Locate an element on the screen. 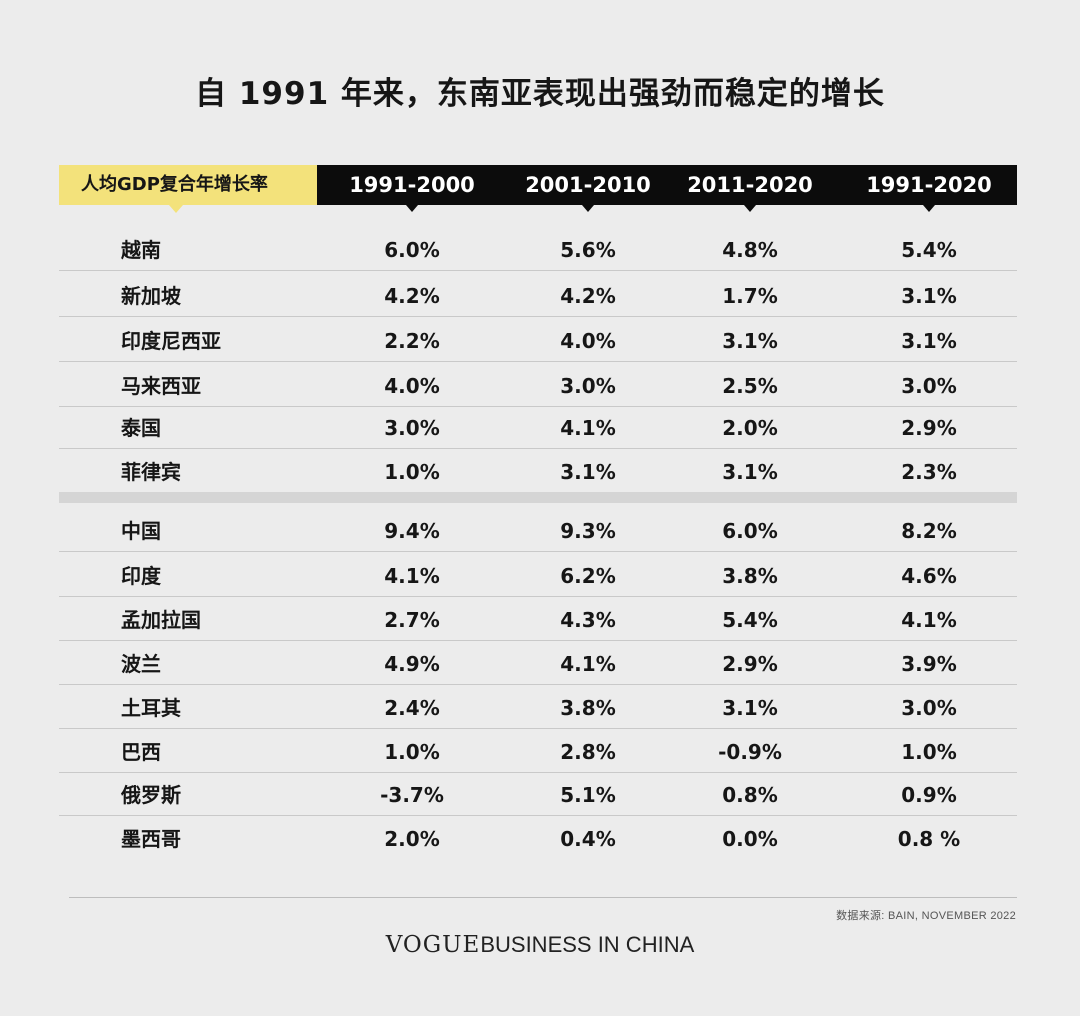  value-cell: 1.7% is located at coordinates (750, 296).